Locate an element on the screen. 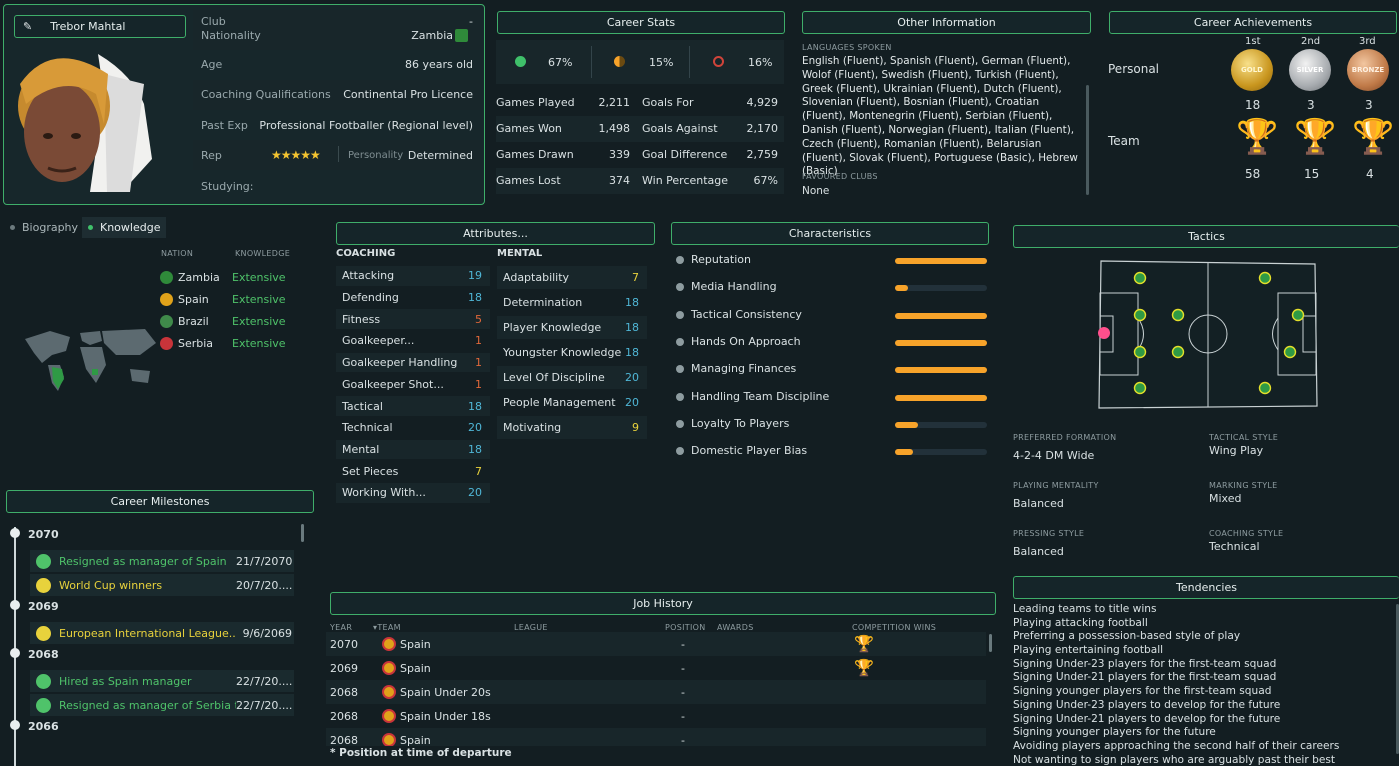 The image size is (1399, 766). characteristic-bar-fill is located at coordinates (941, 261).